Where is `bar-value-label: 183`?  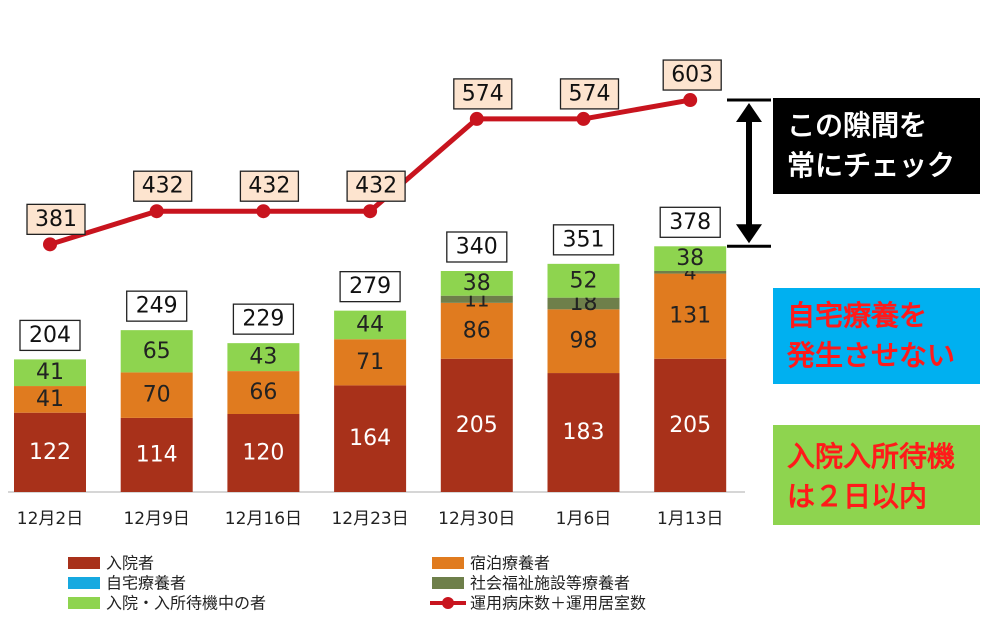 bar-value-label: 183 is located at coordinates (584, 432).